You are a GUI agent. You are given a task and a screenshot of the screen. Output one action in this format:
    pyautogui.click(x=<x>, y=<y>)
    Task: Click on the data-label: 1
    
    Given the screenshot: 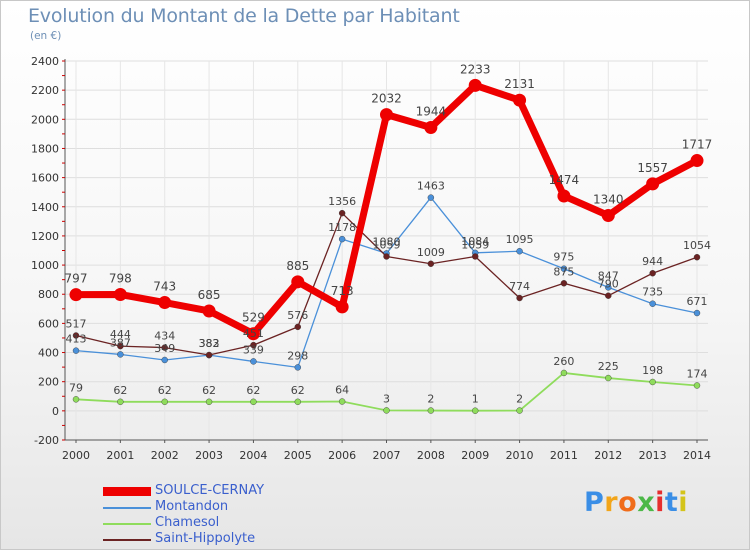 What is the action you would take?
    pyautogui.click(x=475, y=399)
    